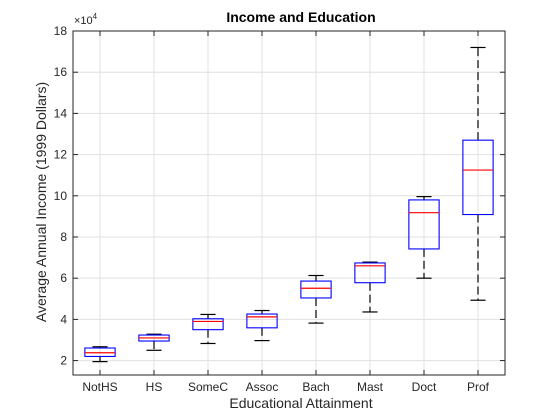 This screenshot has height=420, width=560. I want to click on y-tick-label: 14, so click(61, 113).